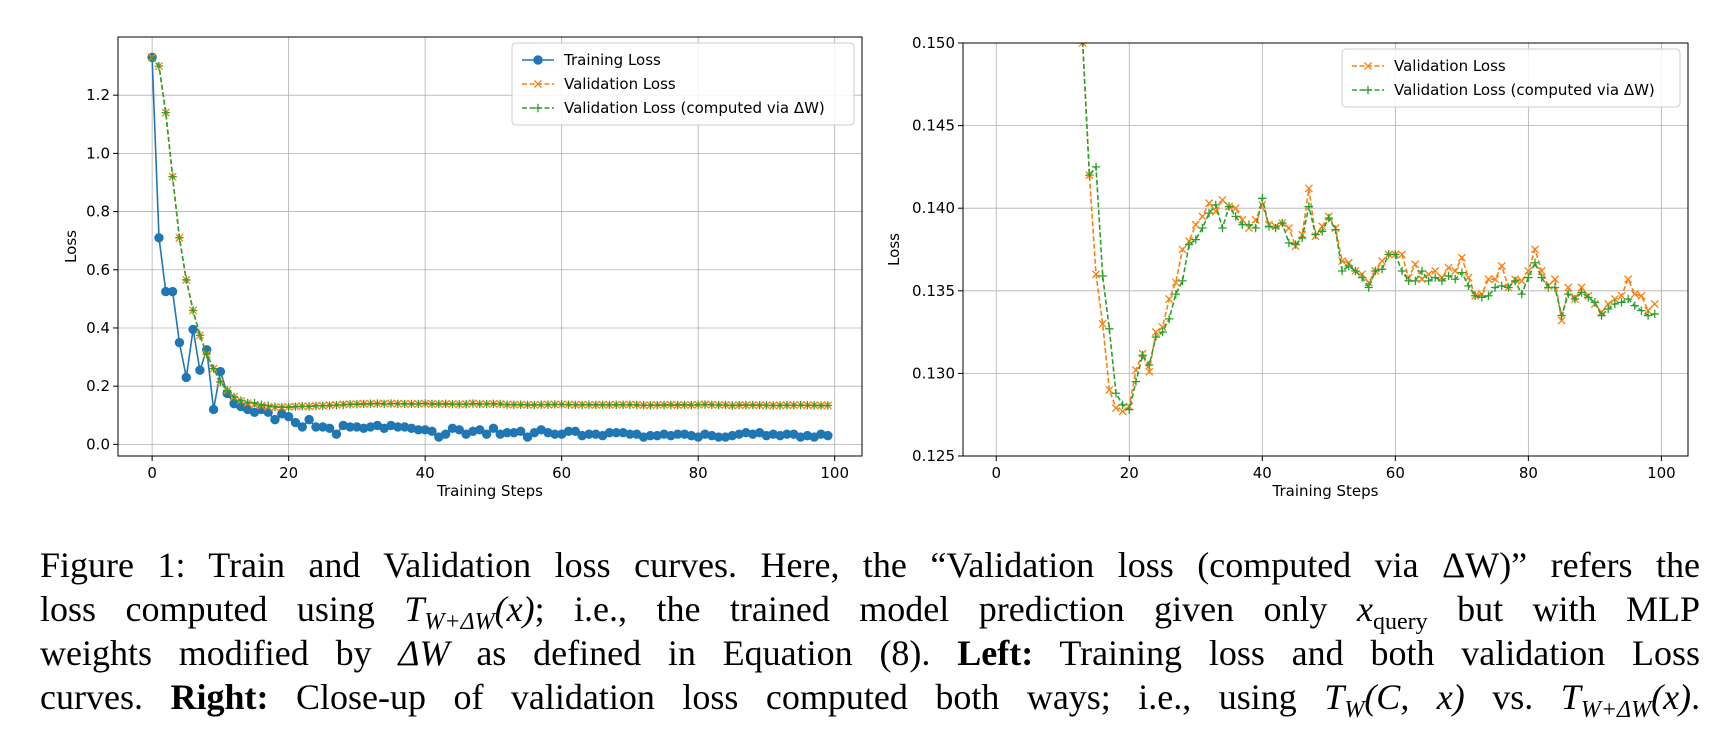 The width and height of the screenshot is (1730, 752). I want to click on left-ytick-label-1: 0.2, so click(98, 386).